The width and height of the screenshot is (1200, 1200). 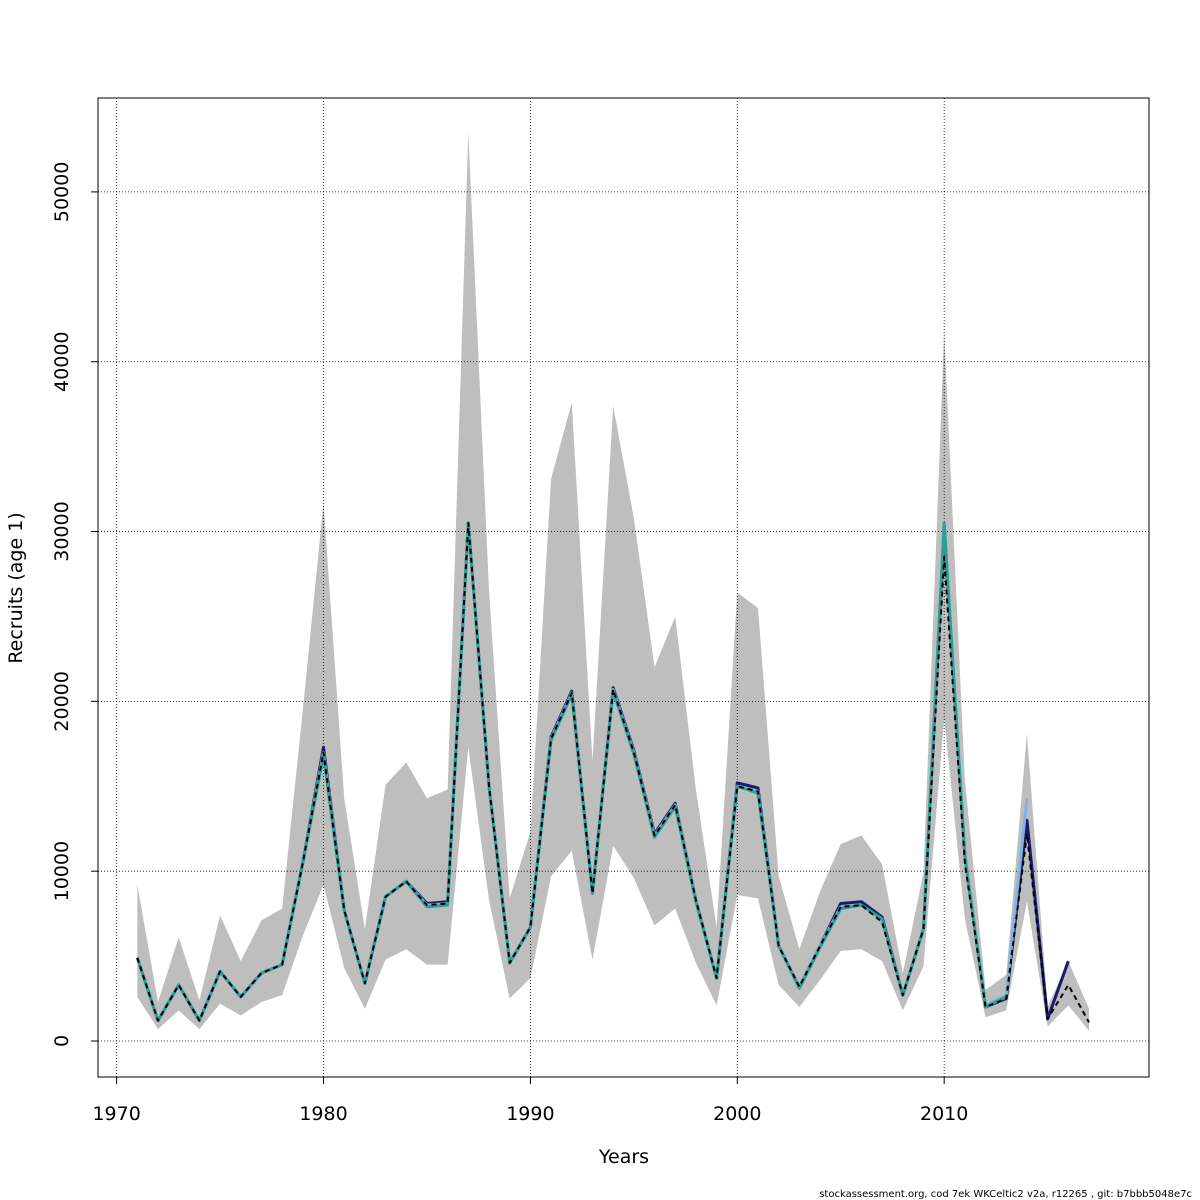 What do you see at coordinates (944, 1114) in the screenshot?
I see `x-tick-label: 2010` at bounding box center [944, 1114].